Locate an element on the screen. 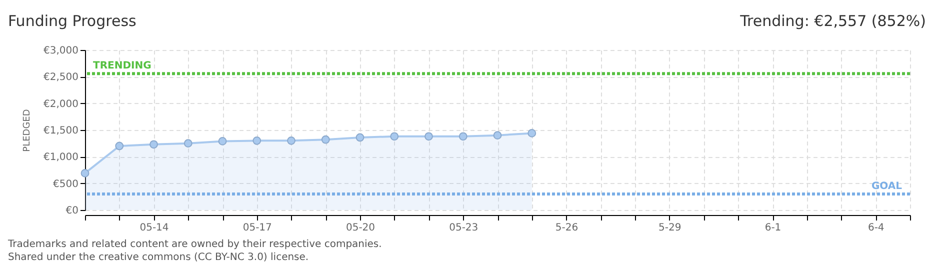 This screenshot has width=940, height=270. x-tick-label: 5-26 is located at coordinates (566, 228).